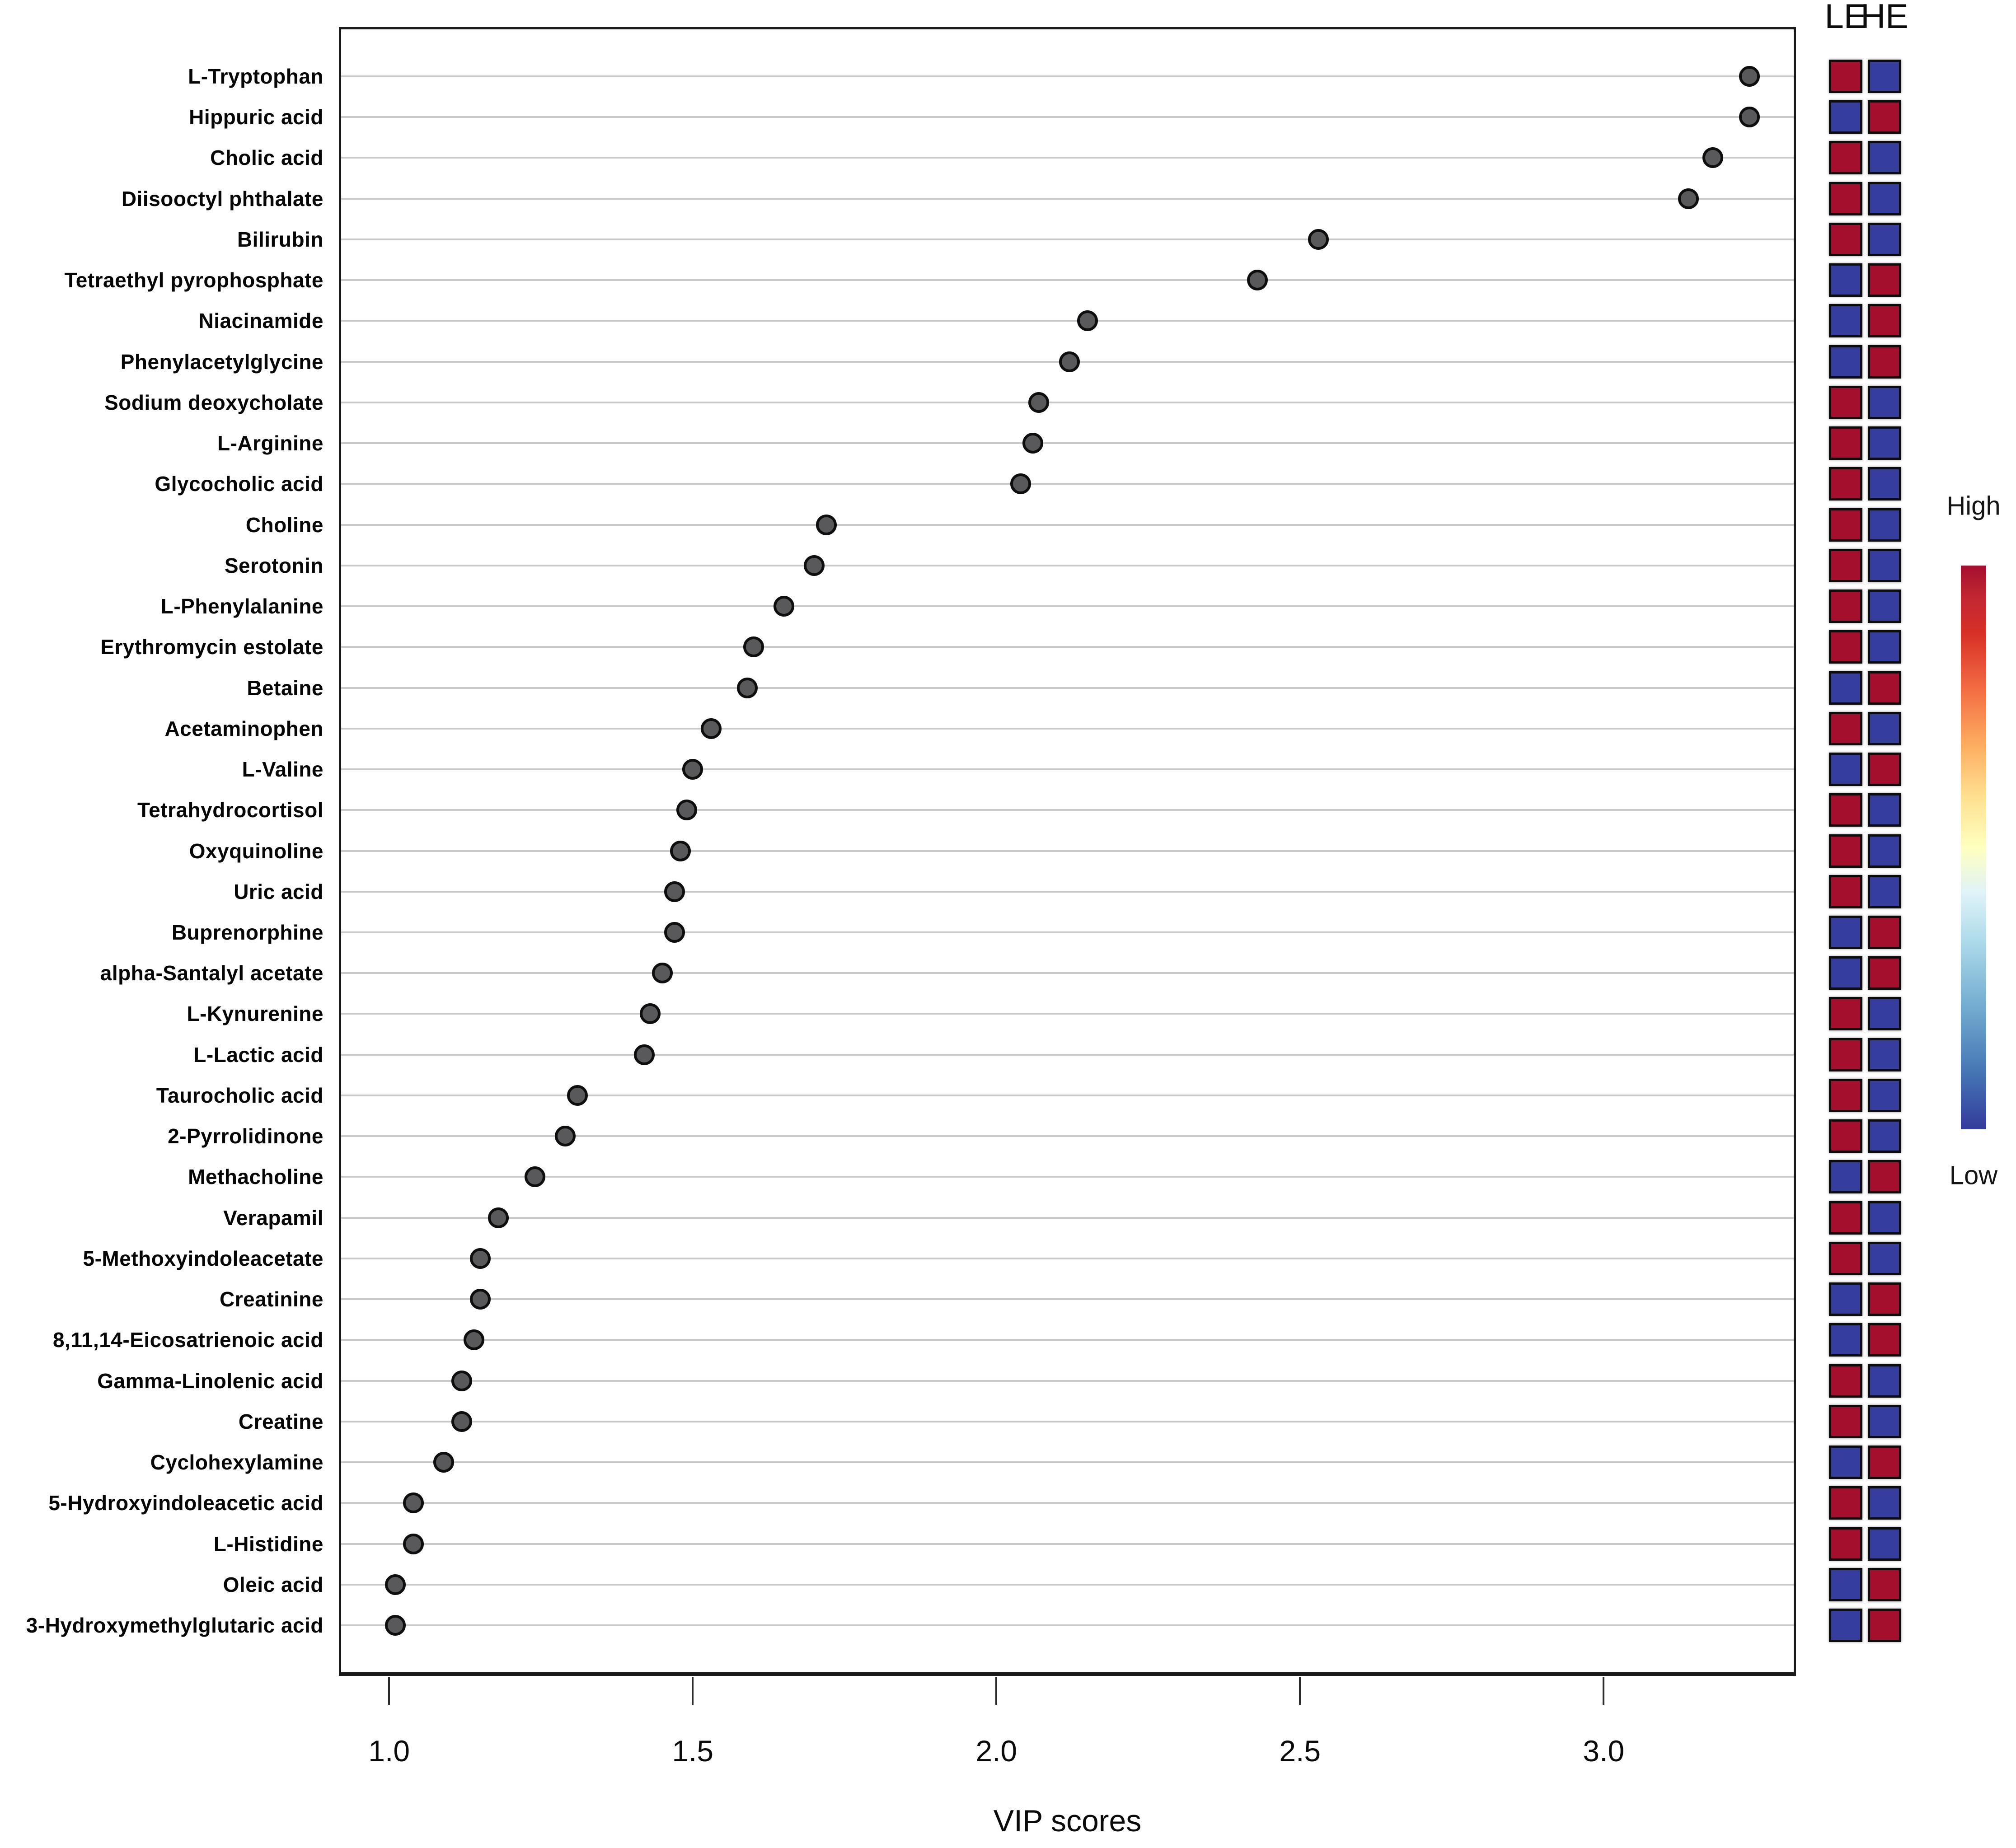 The image size is (2016, 1848). What do you see at coordinates (230, 810) in the screenshot?
I see `metabolite-label: Tetrahydrocortisol` at bounding box center [230, 810].